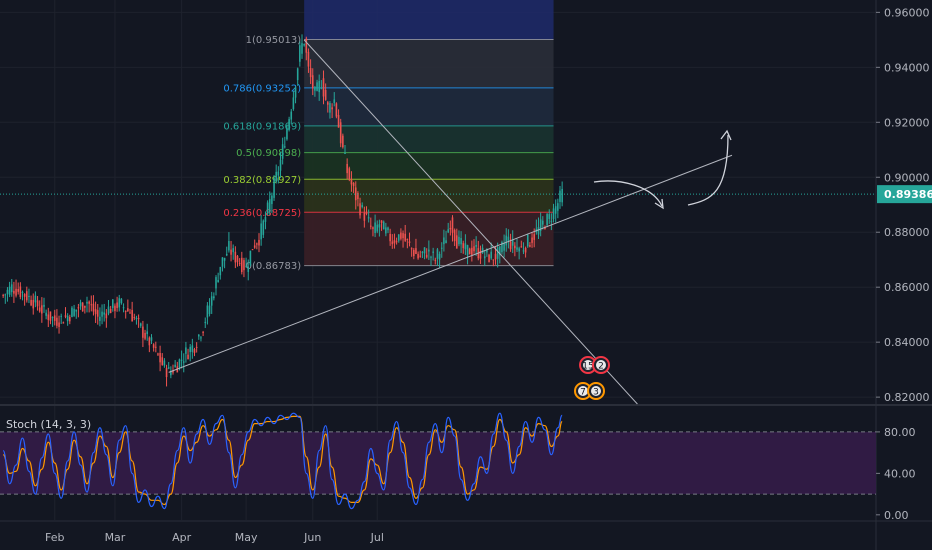  Describe the element at coordinates (48, 424) in the screenshot. I see `indicator-title: Stoch (14, 3, 3)` at that location.